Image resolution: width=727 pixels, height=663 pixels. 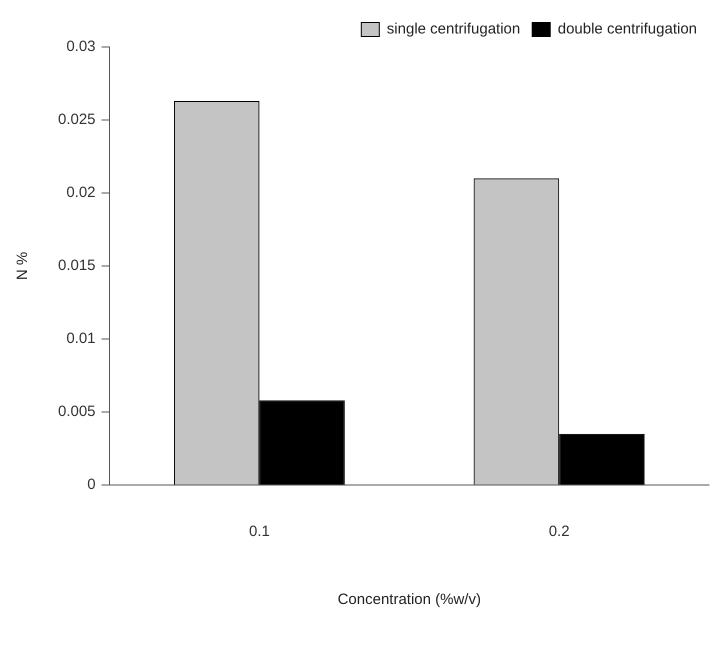 What do you see at coordinates (81, 47) in the screenshot?
I see `y-tick-label: 0.03` at bounding box center [81, 47].